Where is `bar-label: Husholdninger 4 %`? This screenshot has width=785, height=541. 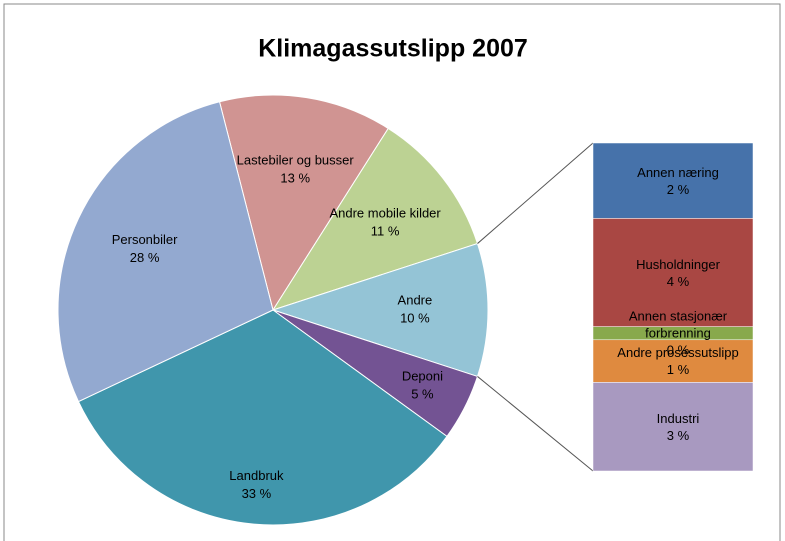
bar-label: Husholdninger 4 % is located at coordinates (678, 273).